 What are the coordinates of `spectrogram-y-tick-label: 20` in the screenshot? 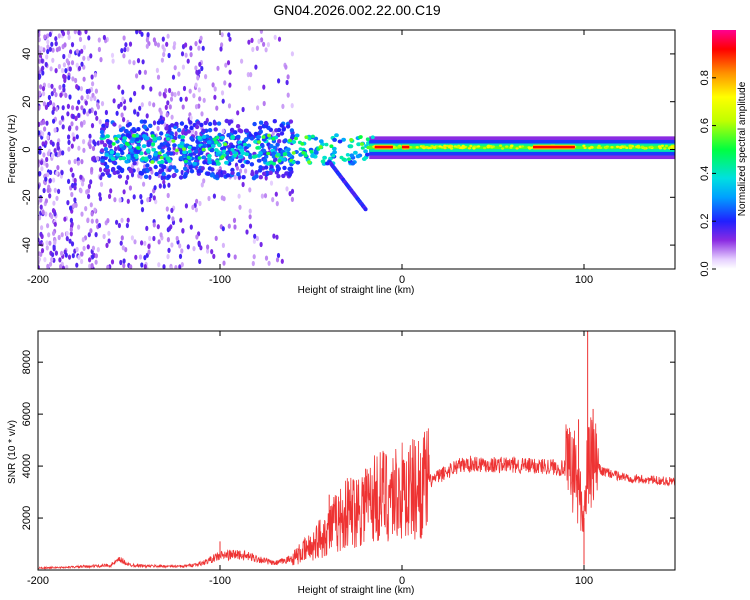 It's located at (27, 102).